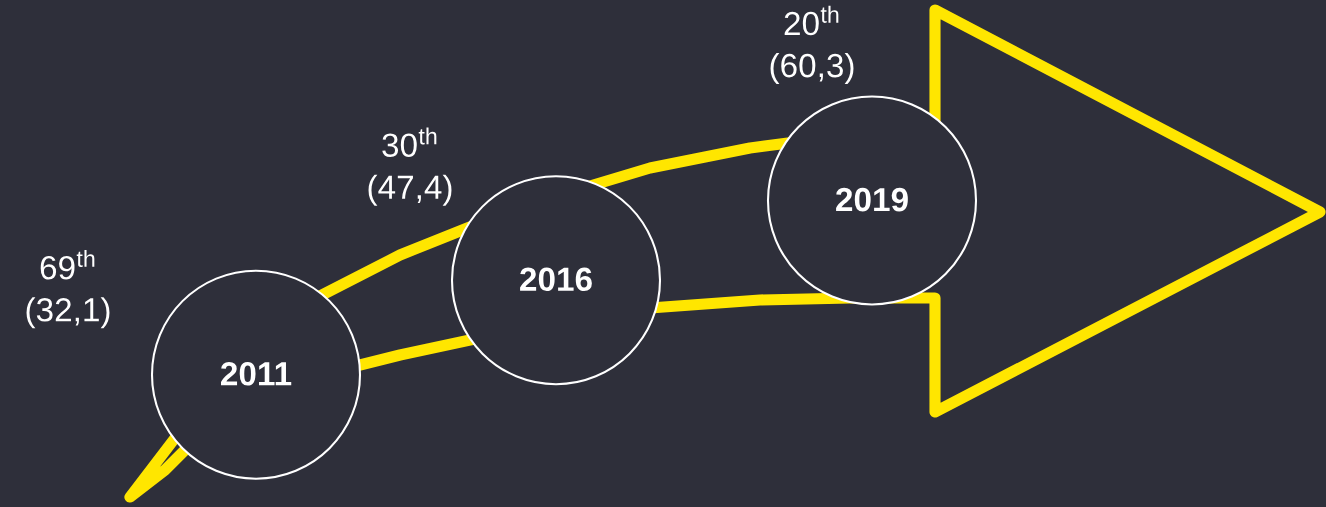 The height and width of the screenshot is (507, 1326). Describe the element at coordinates (256, 374) in the screenshot. I see `category-label: 2011` at that location.